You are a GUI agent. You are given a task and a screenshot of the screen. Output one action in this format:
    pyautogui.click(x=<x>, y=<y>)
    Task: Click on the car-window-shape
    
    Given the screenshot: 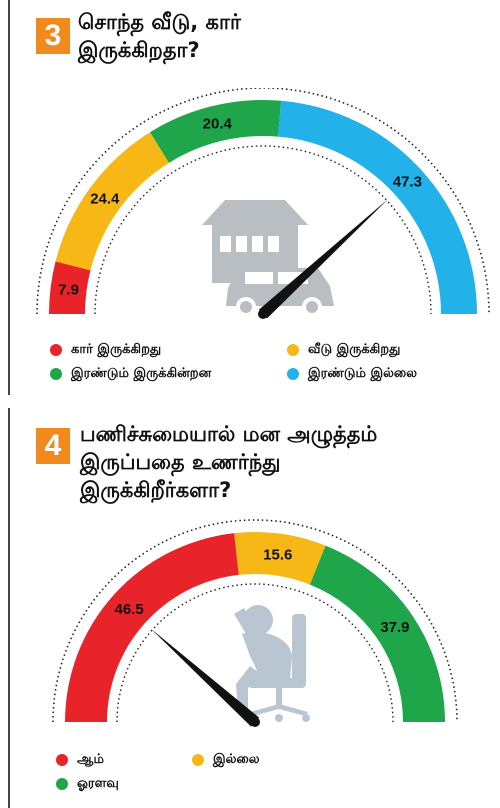 What is the action you would take?
    pyautogui.click(x=259, y=278)
    